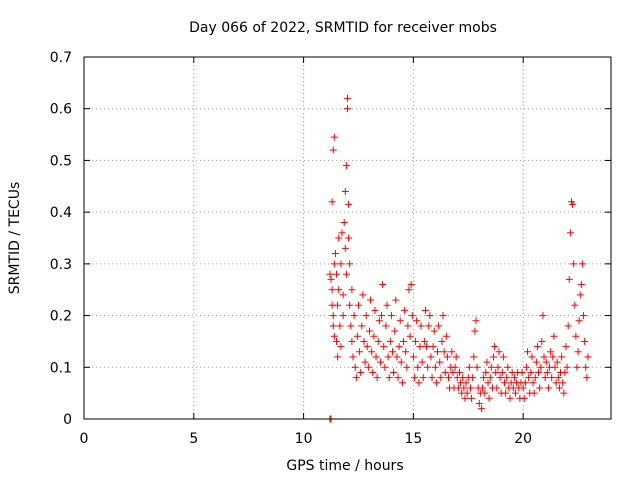  What do you see at coordinates (61, 213) in the screenshot?
I see `y-tick-label: 0.4` at bounding box center [61, 213].